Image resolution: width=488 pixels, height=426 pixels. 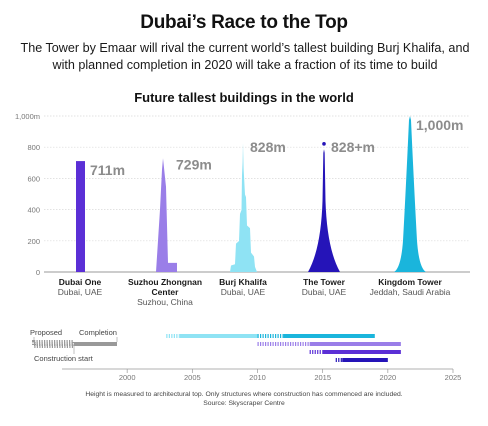 I want to click on burj-khalifa-construction-bar, so click(x=218, y=336).